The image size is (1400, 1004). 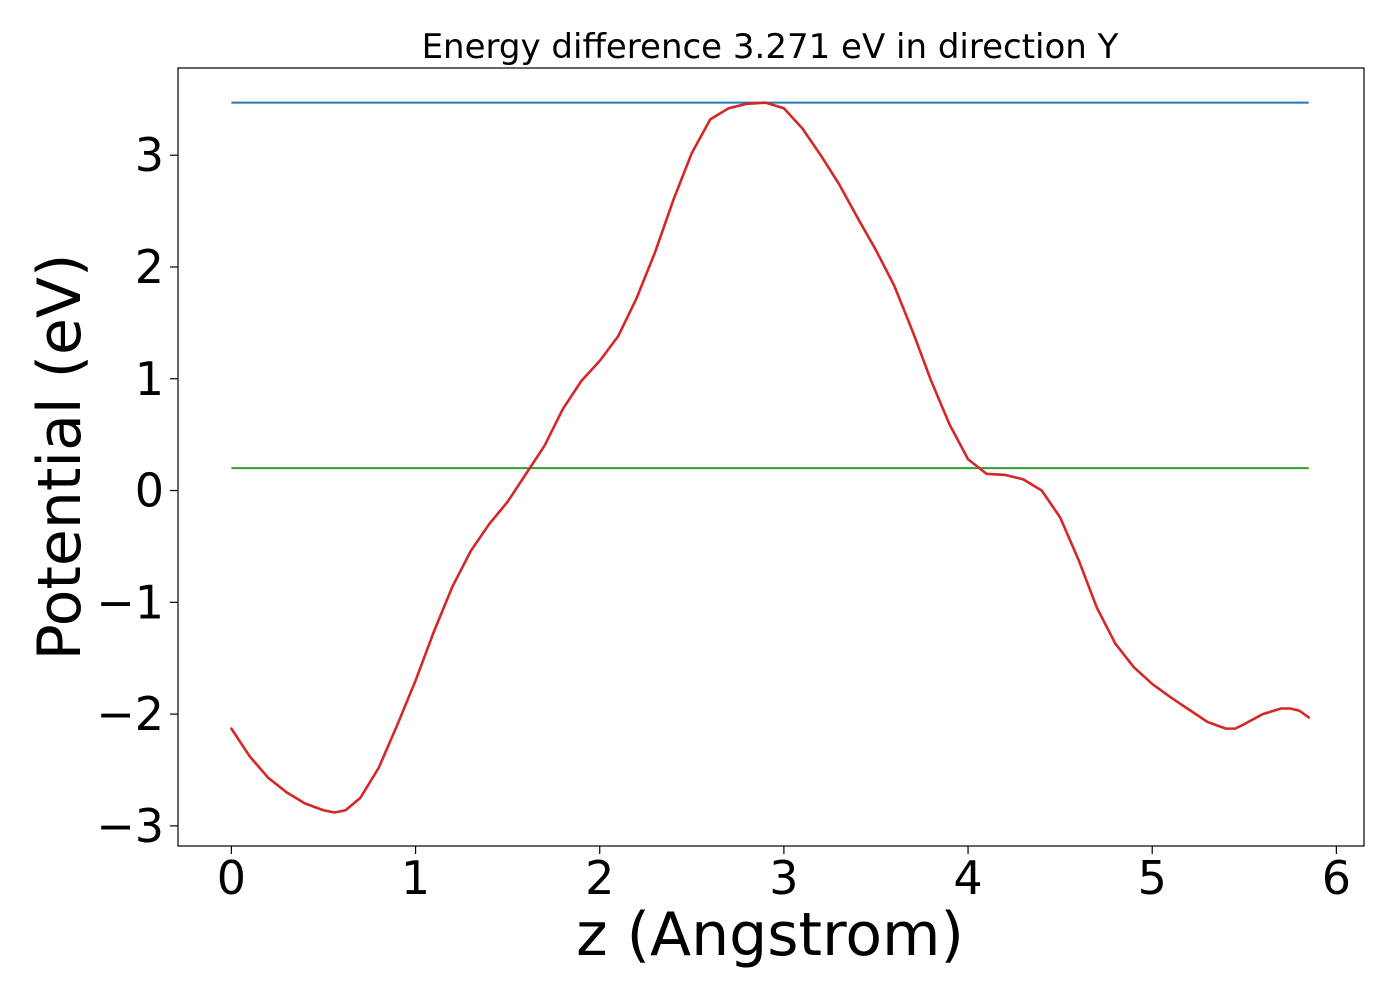 I want to click on y-tick-label: 0, so click(x=149, y=491).